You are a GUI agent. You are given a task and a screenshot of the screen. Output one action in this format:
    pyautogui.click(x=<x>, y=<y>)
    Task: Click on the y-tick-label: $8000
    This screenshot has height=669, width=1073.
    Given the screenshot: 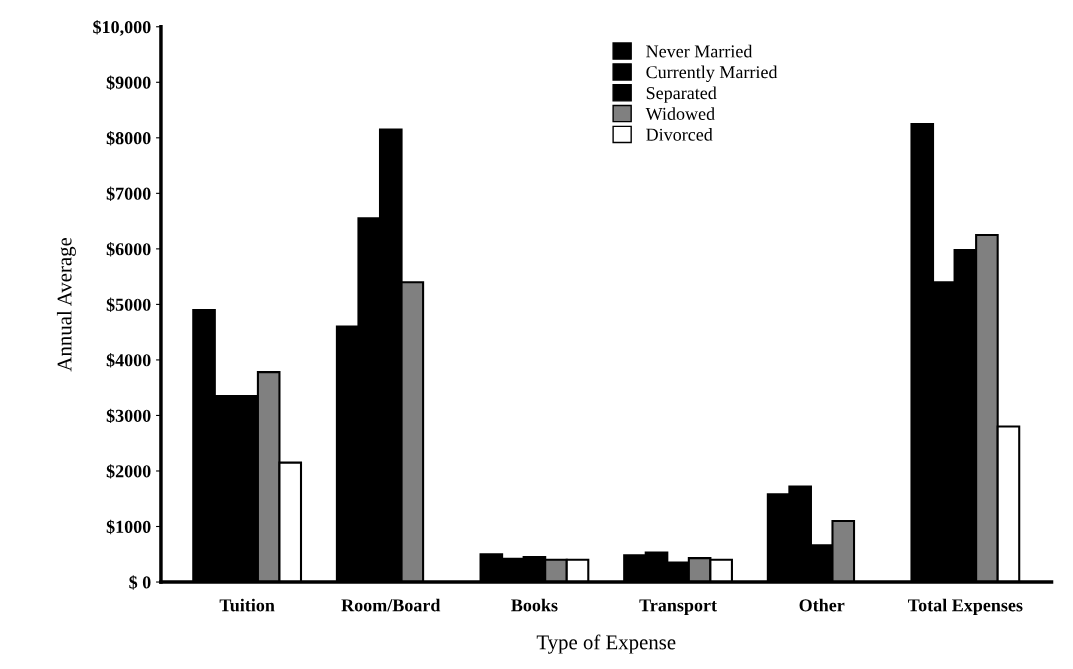 What is the action you would take?
    pyautogui.click(x=128, y=138)
    